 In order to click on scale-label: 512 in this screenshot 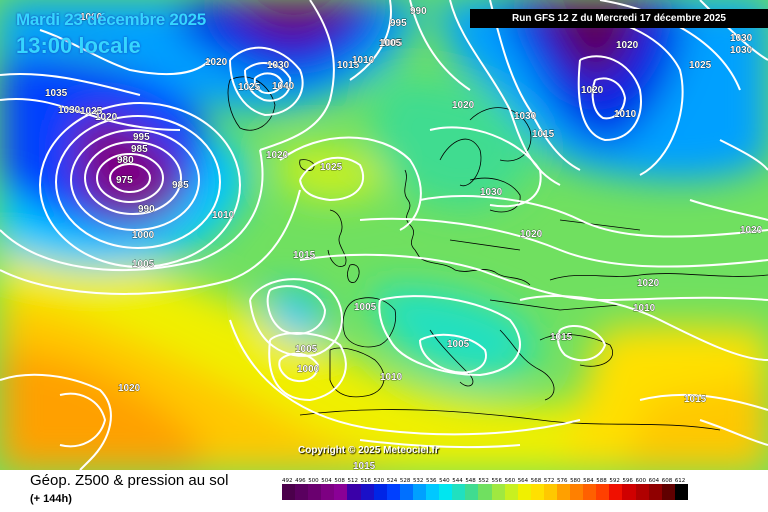, I will do `click(352, 481)`.